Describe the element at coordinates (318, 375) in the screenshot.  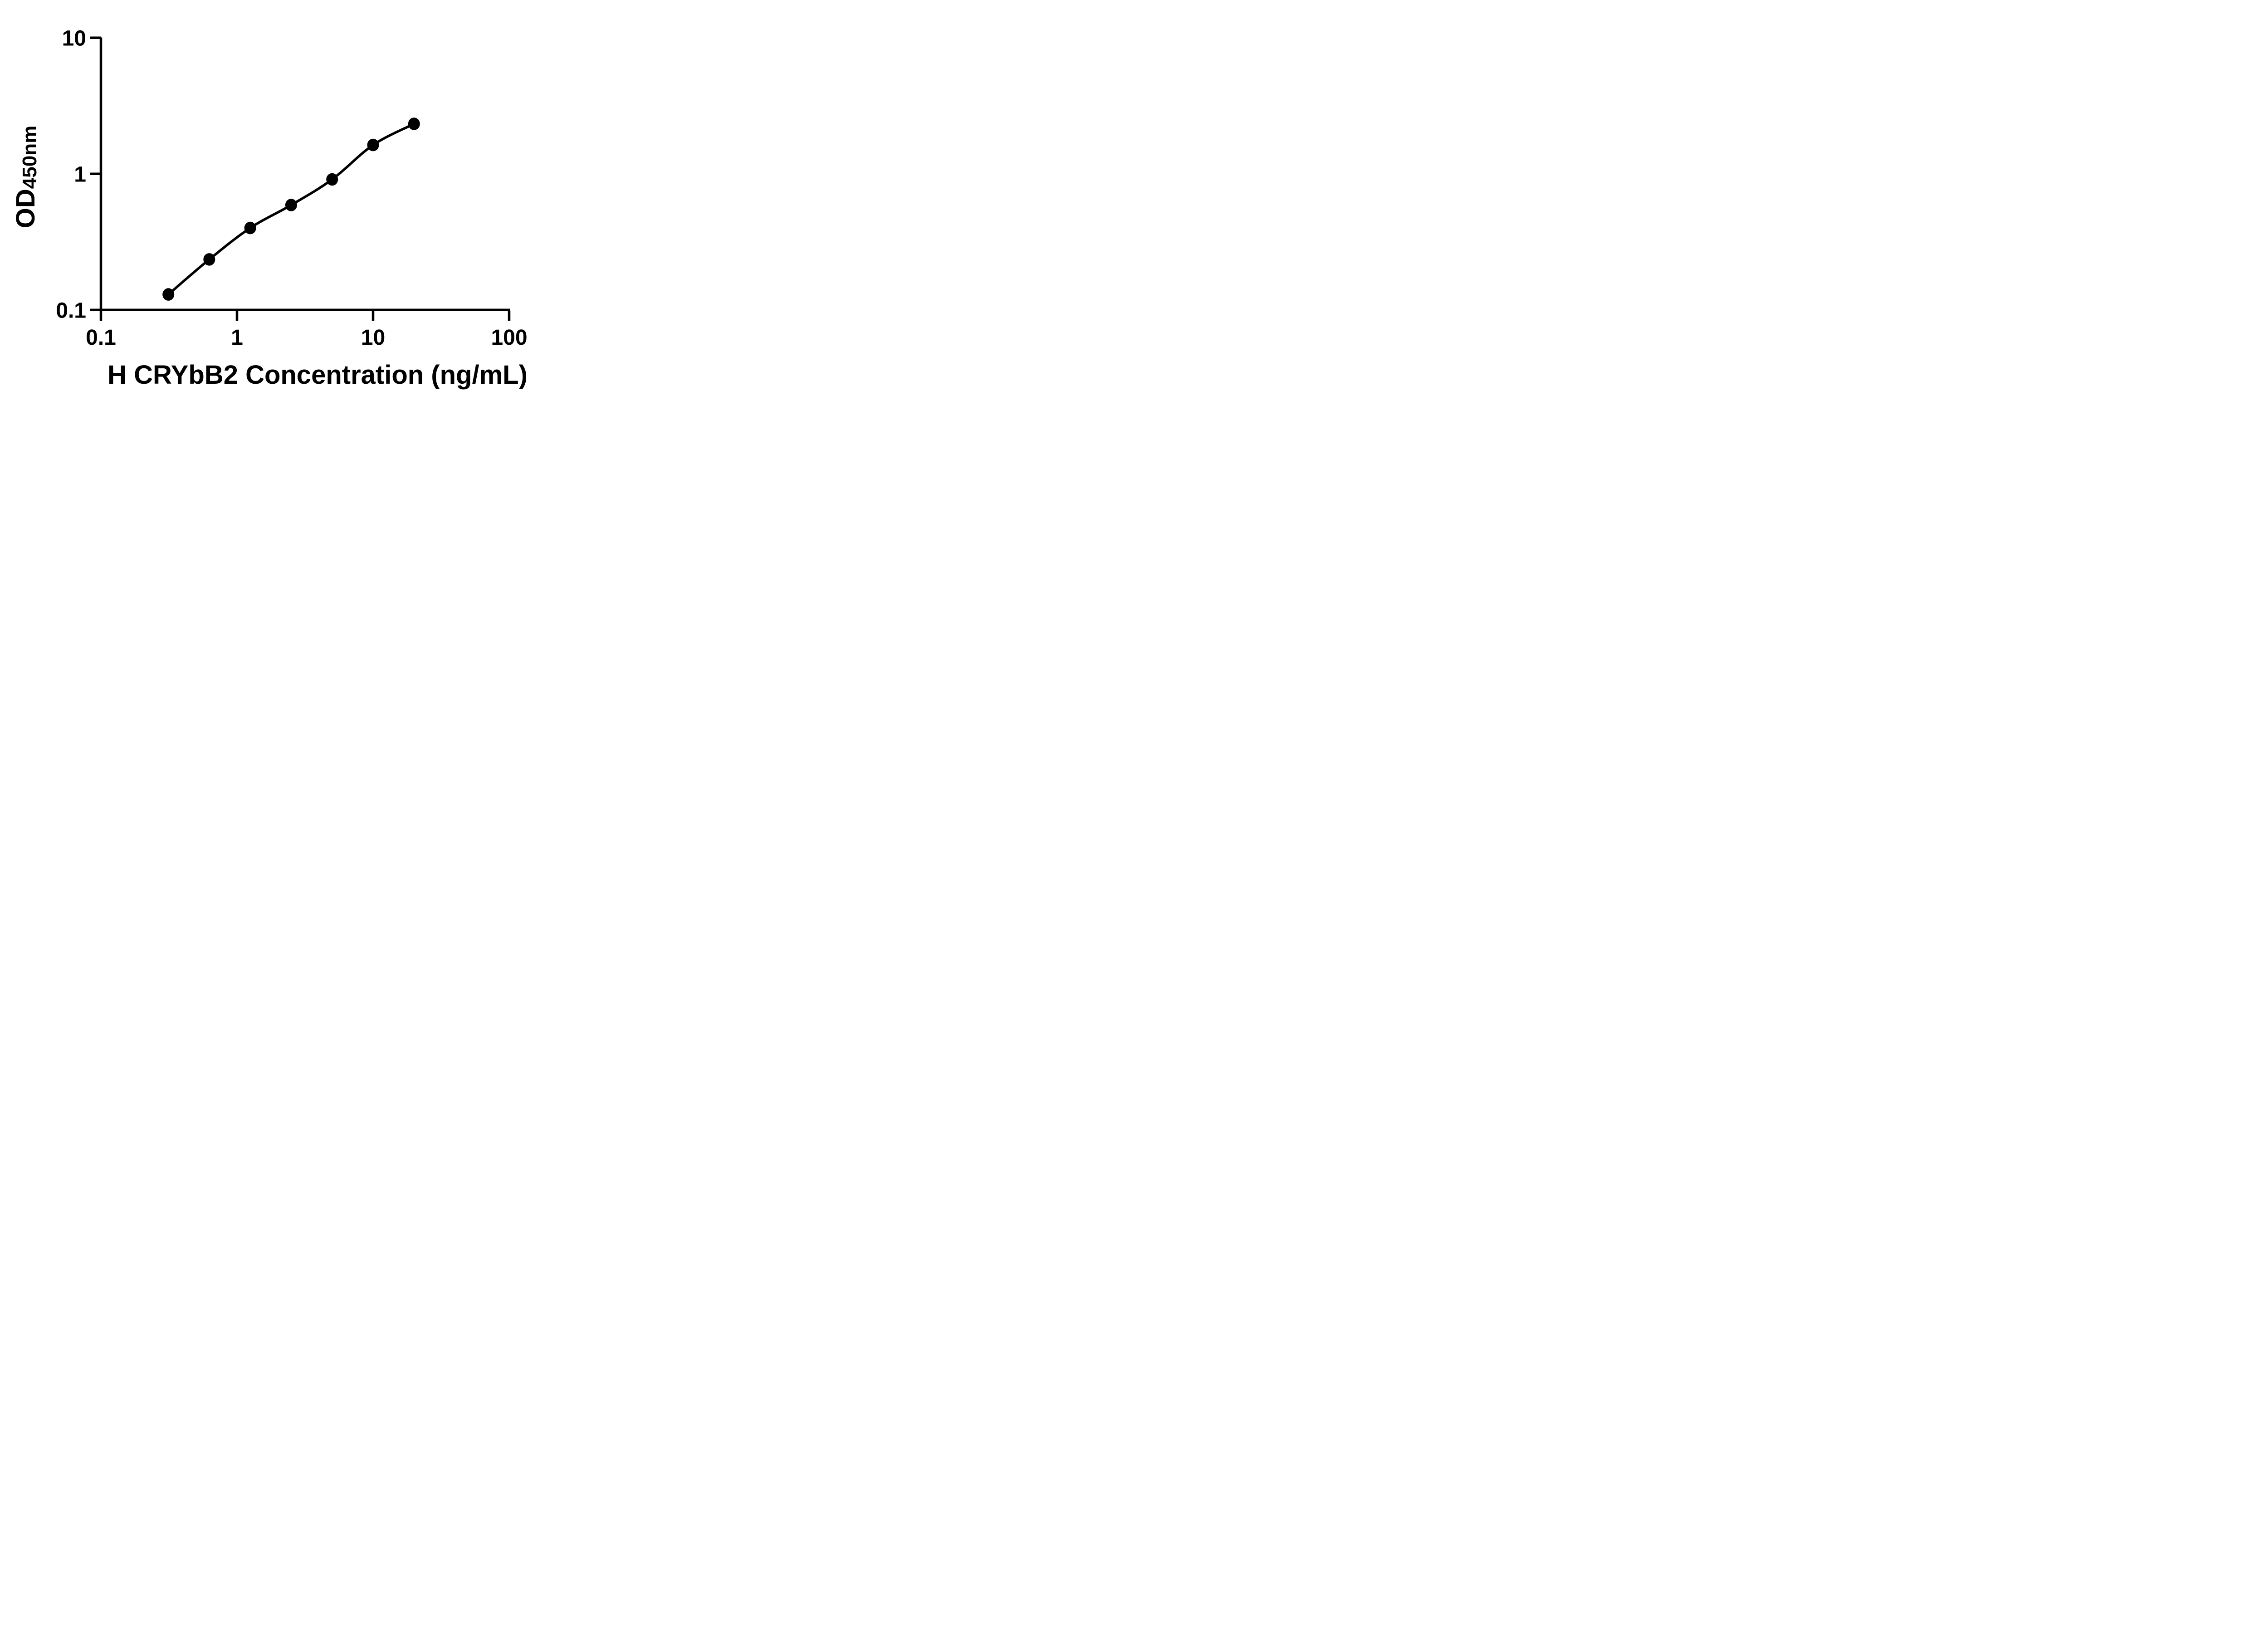
I see `x-axis-title: H CRYbB2 Concentration (ng/mL)` at that location.